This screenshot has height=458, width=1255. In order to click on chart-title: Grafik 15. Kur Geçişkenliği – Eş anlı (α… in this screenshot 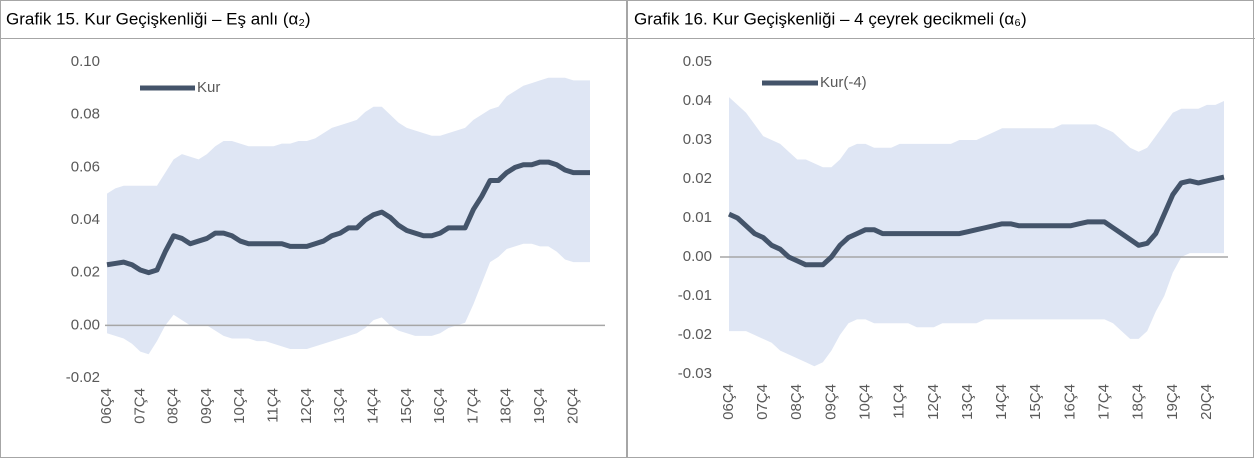, I will do `click(158, 18)`.